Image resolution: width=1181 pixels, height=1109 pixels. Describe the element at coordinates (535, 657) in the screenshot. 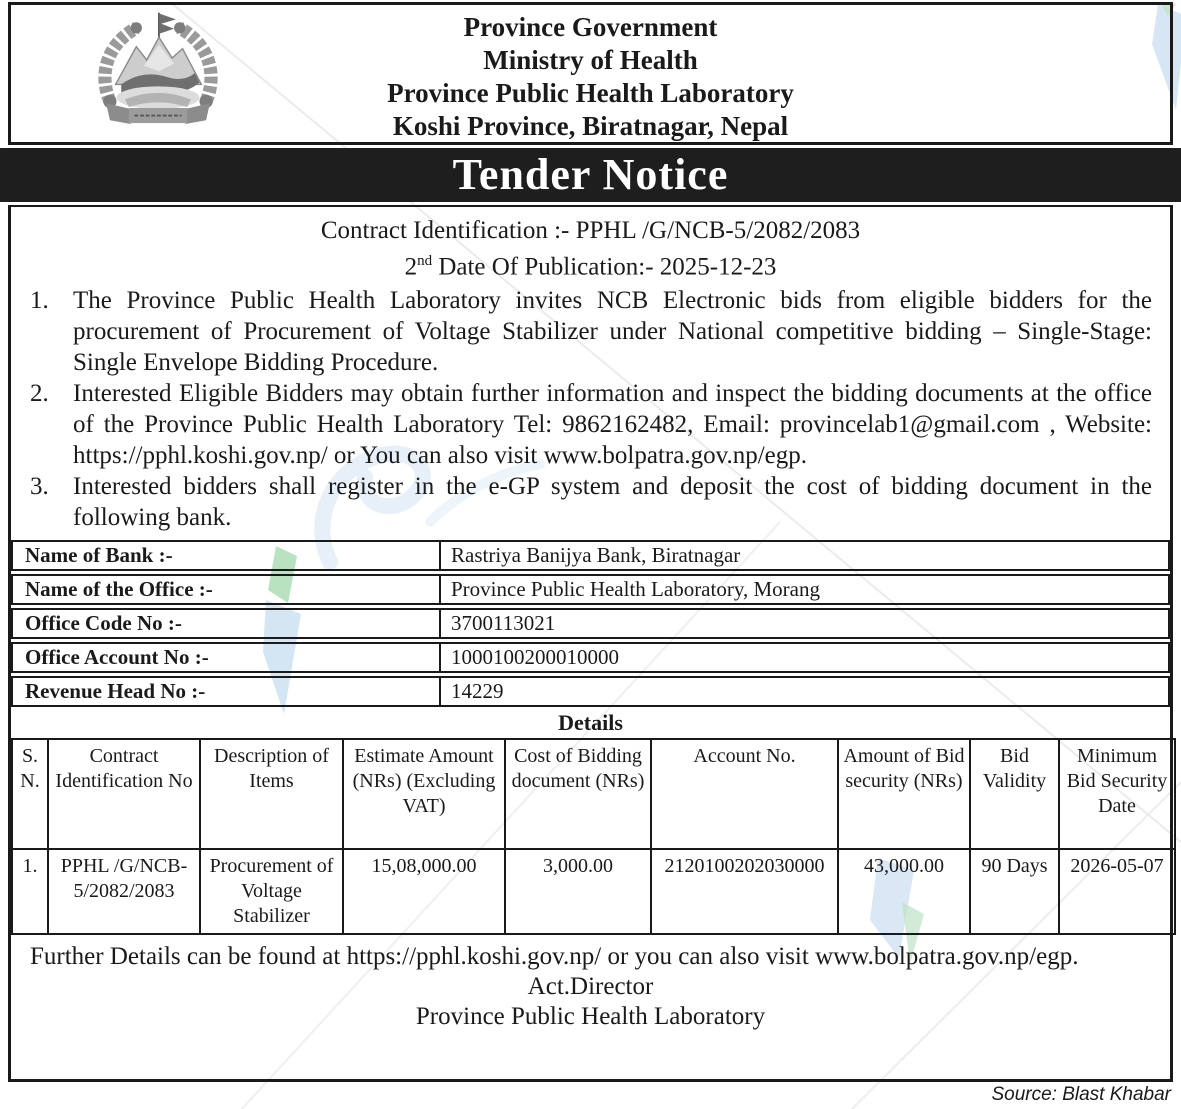

I see `bank-row-value: 1000100200010000` at that location.